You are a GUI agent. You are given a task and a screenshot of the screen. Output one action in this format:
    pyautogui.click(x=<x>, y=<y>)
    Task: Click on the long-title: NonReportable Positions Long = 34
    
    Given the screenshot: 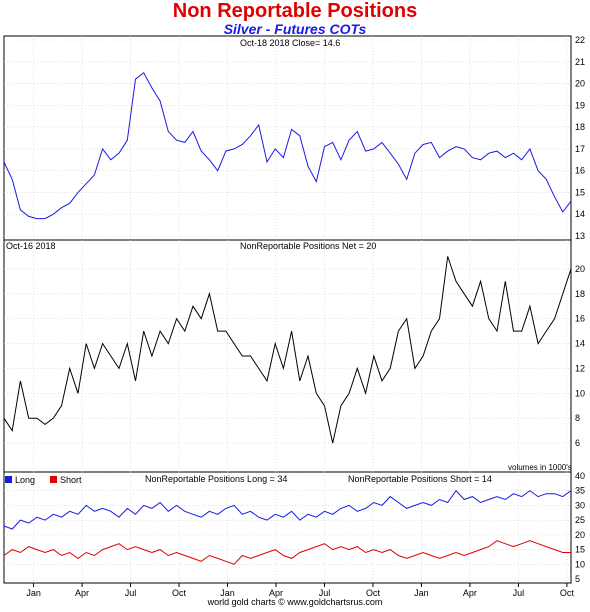 What is the action you would take?
    pyautogui.click(x=216, y=479)
    